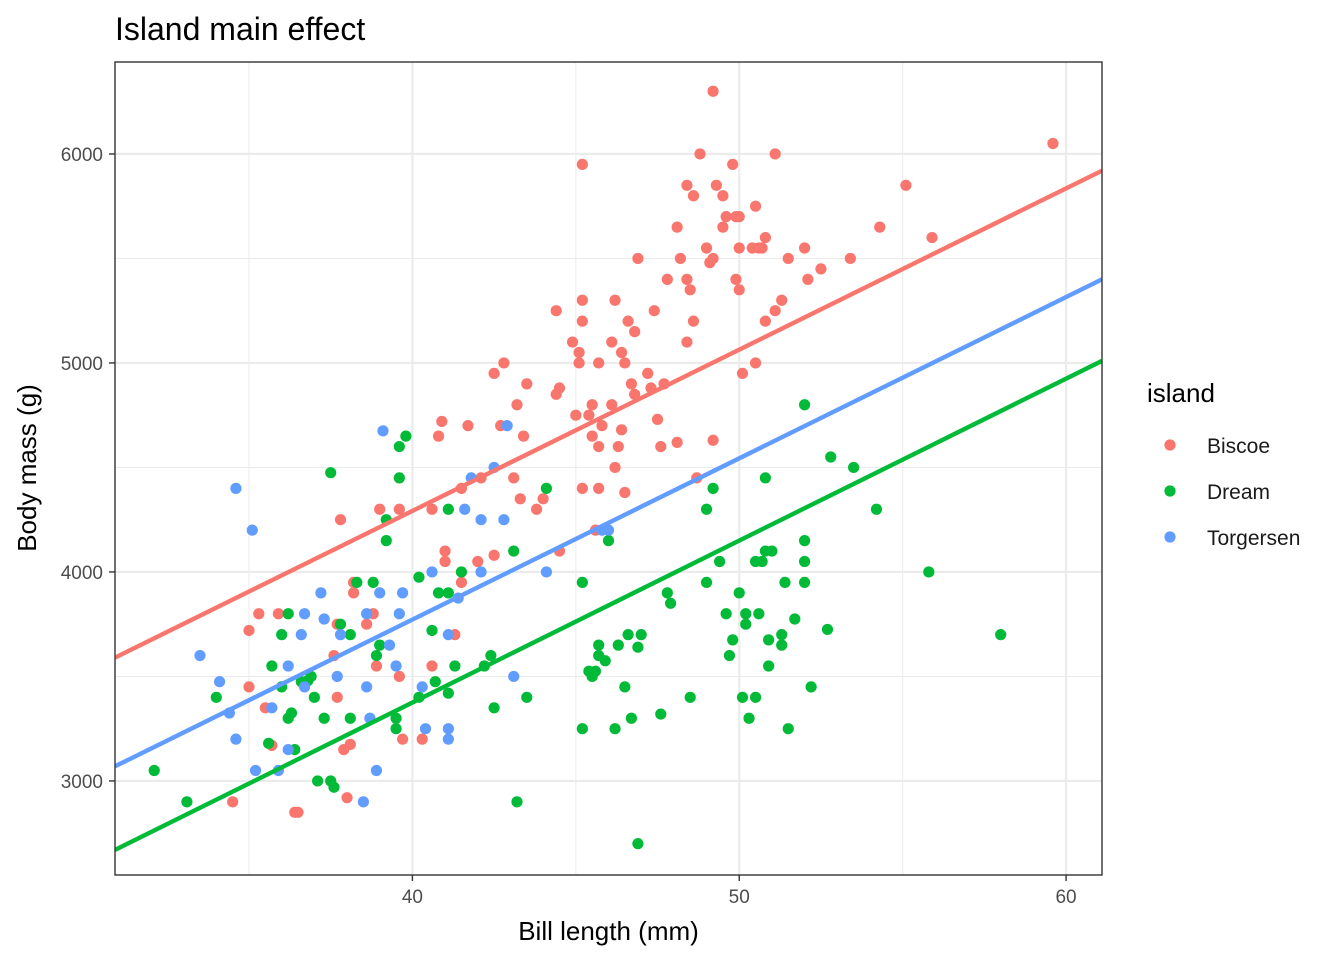 The height and width of the screenshot is (960, 1344). What do you see at coordinates (412, 897) in the screenshot?
I see `x-tick-label: 40` at bounding box center [412, 897].